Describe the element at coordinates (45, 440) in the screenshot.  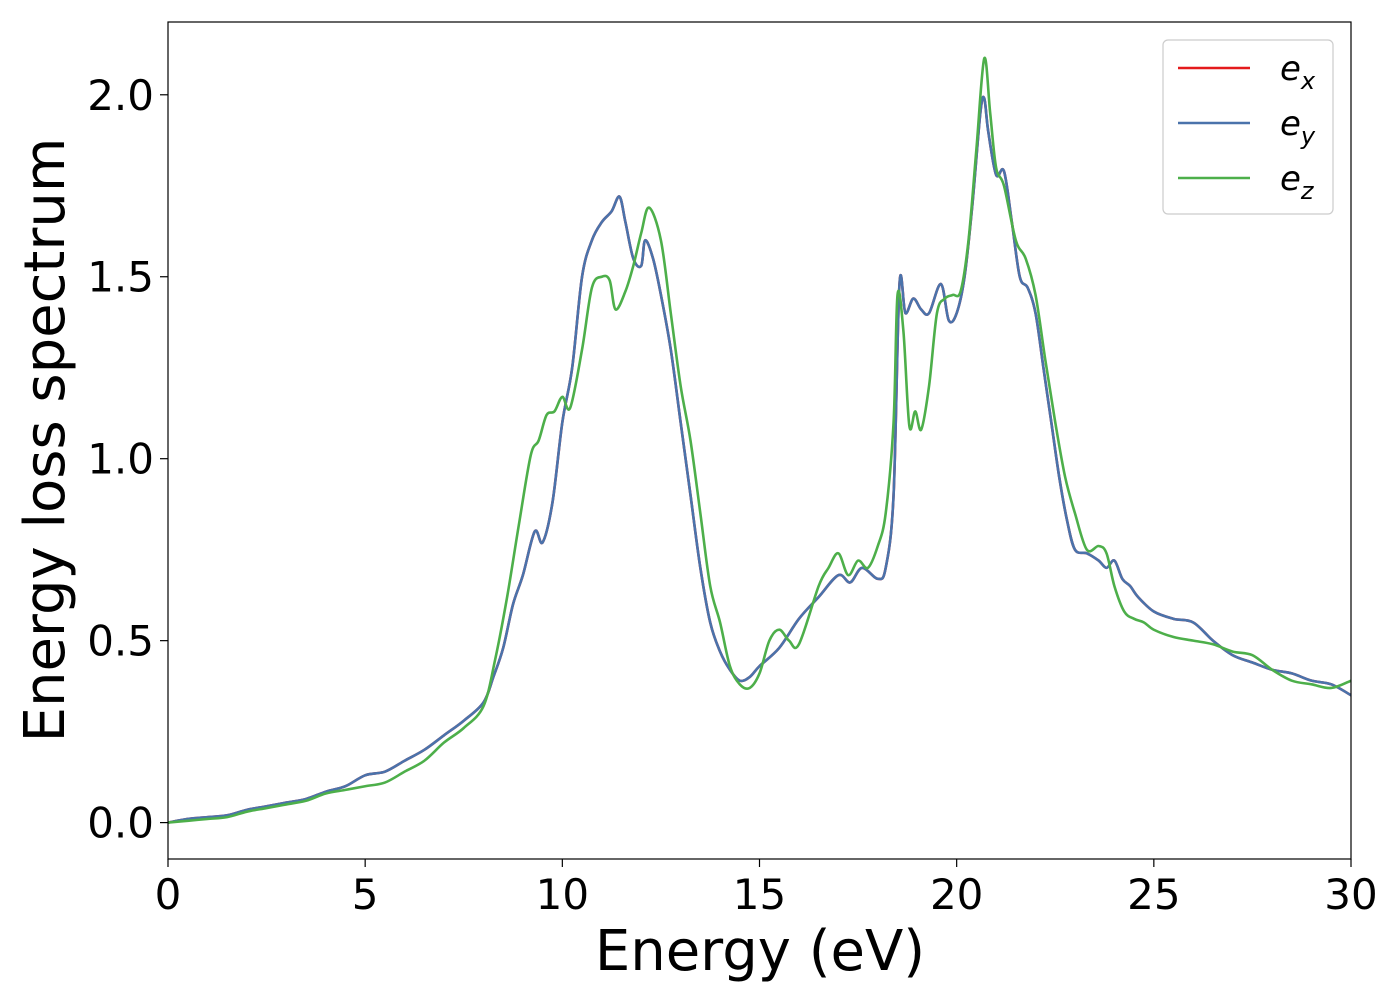
I see `y-axis-title: Energy loss spectrum` at that location.